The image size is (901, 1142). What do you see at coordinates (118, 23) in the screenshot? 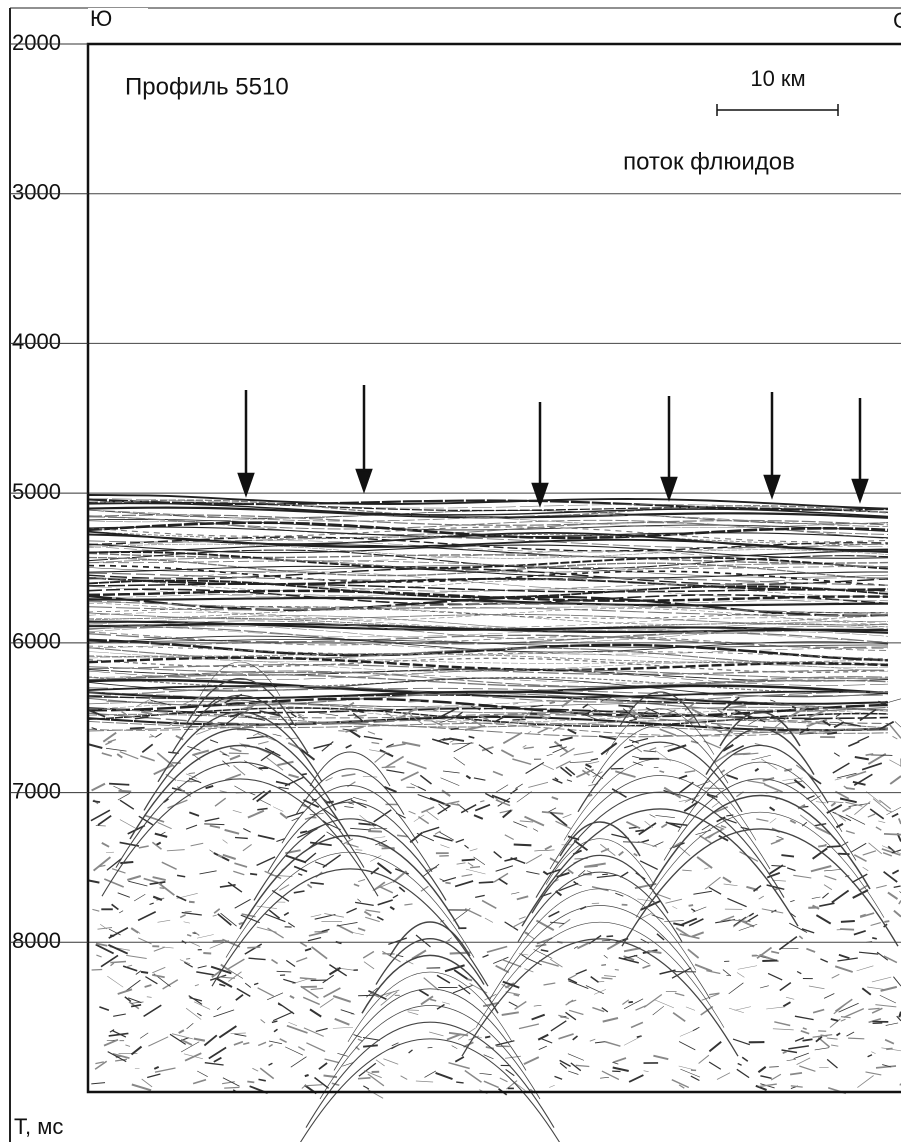
I see `label-backdrop` at bounding box center [118, 23].